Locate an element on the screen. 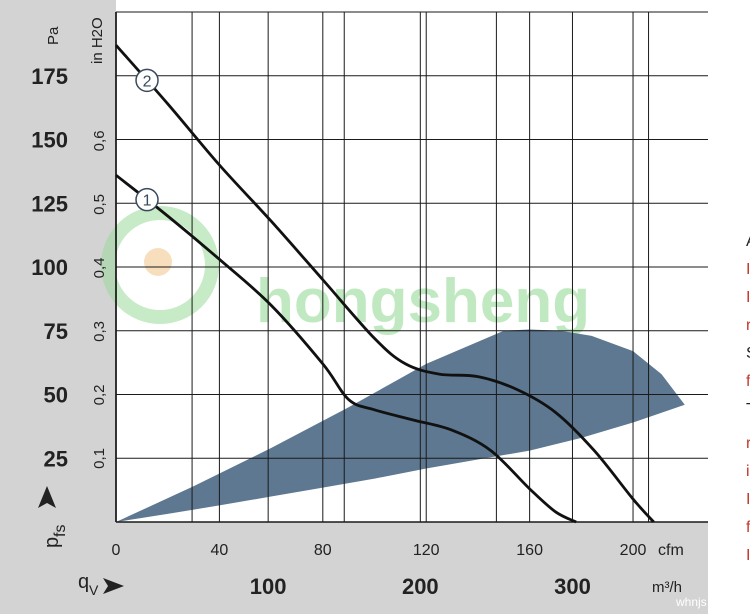 This screenshot has height=614, width=750. inh2o-unit-label: in H2O is located at coordinates (97, 40).